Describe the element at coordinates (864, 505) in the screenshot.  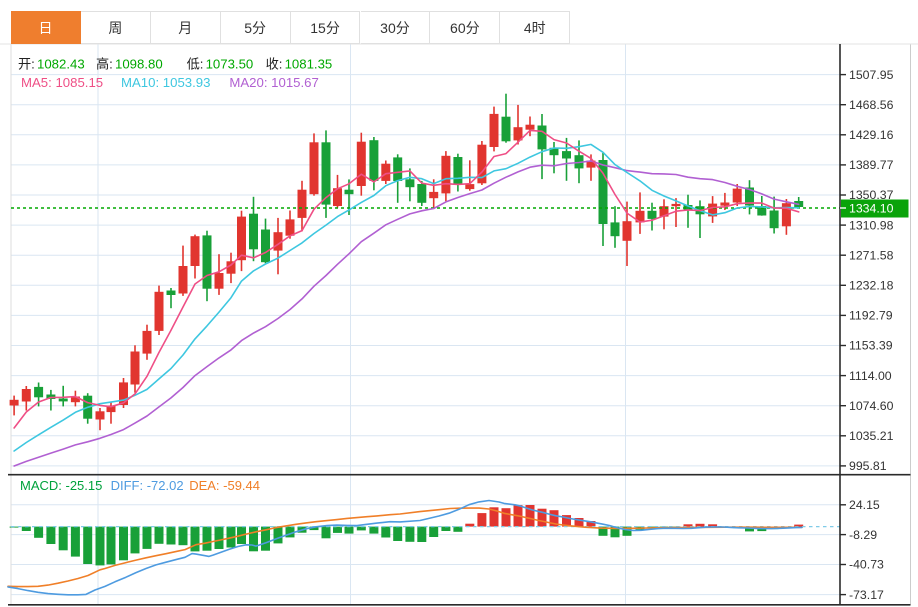
I see `svg-text: 24.15` at that location.